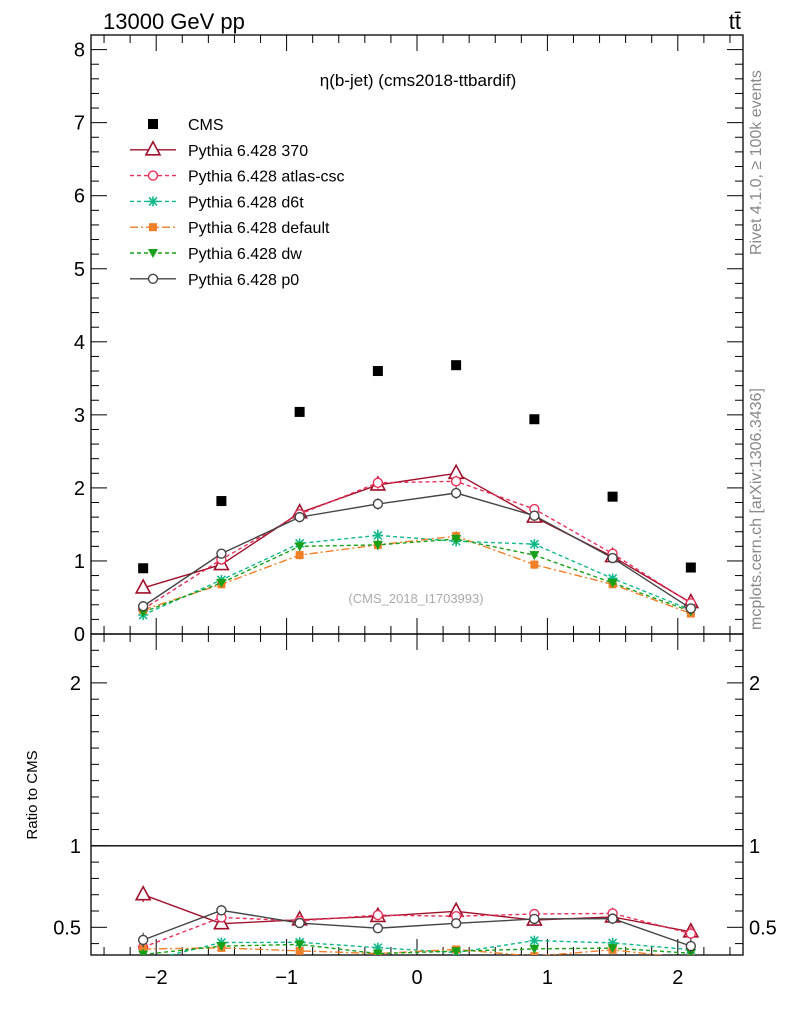 The width and height of the screenshot is (786, 1024). Describe the element at coordinates (79, 197) in the screenshot. I see `main-y-tick-label: 6` at that location.